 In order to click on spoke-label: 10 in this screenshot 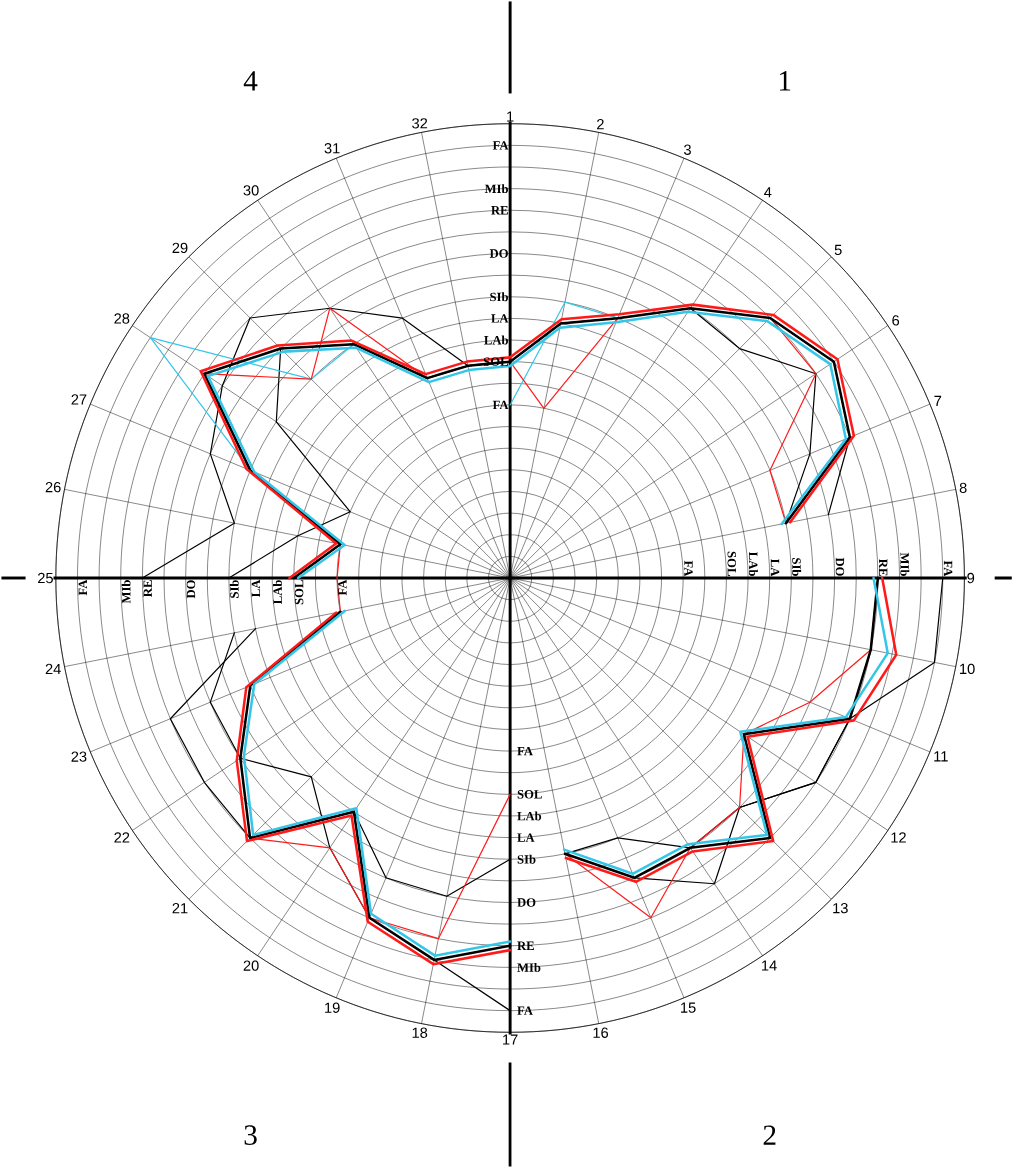, I will do `click(967, 669)`.